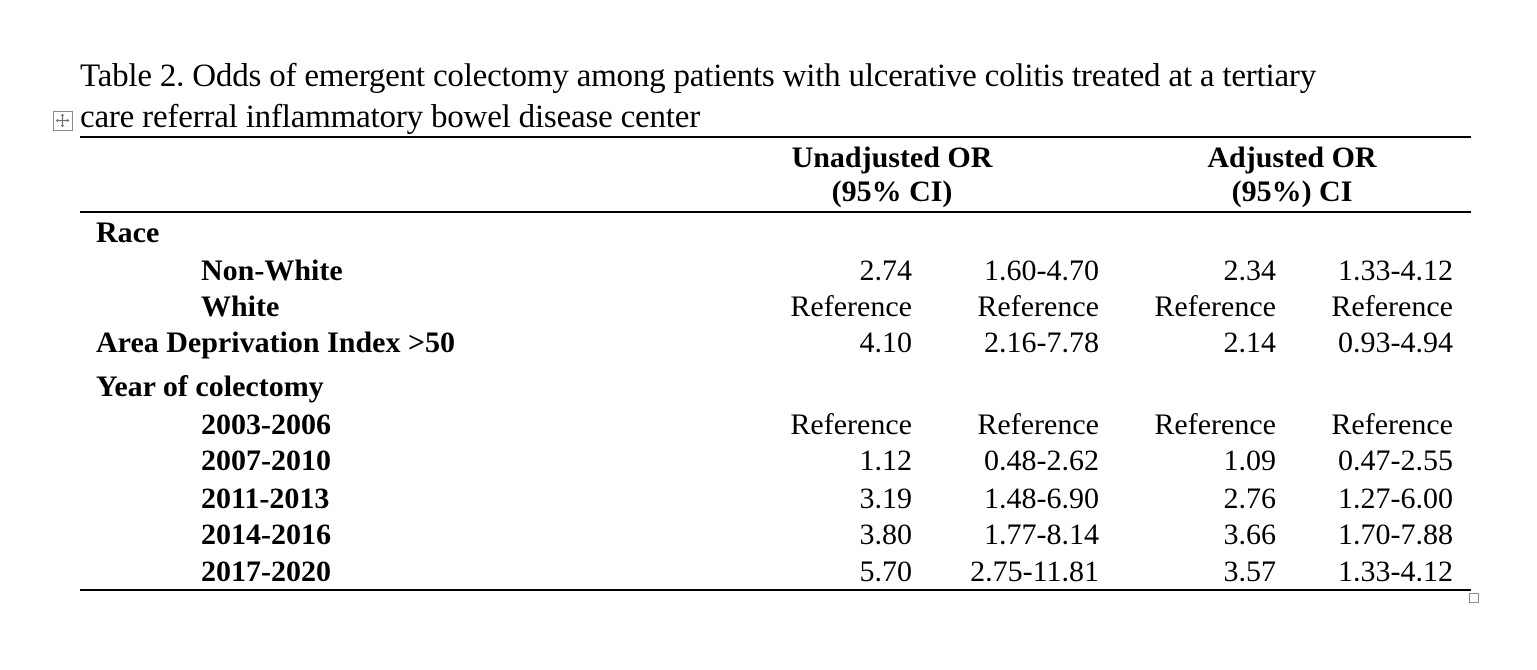 This screenshot has height=670, width=1537. I want to click on table-move-handle-icon, so click(63, 121).